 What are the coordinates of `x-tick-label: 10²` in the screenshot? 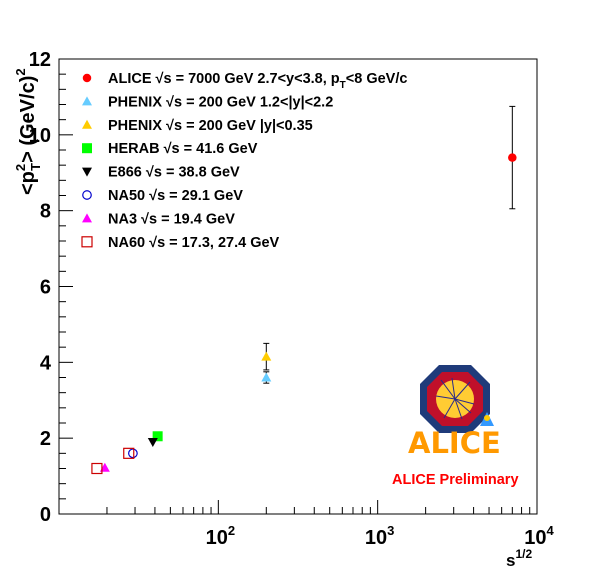 It's located at (220, 536).